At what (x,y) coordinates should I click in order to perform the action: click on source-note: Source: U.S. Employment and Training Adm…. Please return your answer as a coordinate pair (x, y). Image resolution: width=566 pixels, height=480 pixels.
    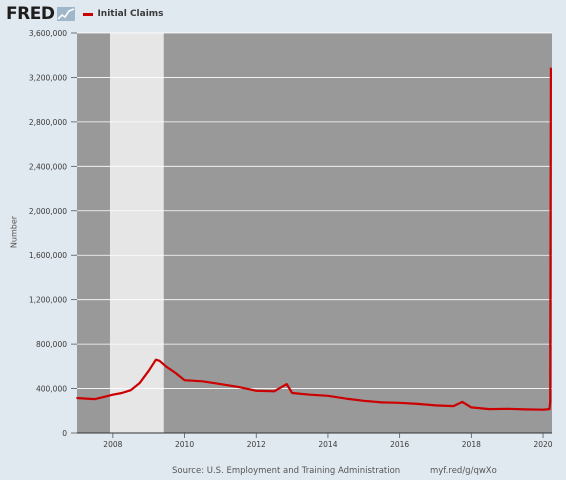
    Looking at the image, I should click on (286, 471).